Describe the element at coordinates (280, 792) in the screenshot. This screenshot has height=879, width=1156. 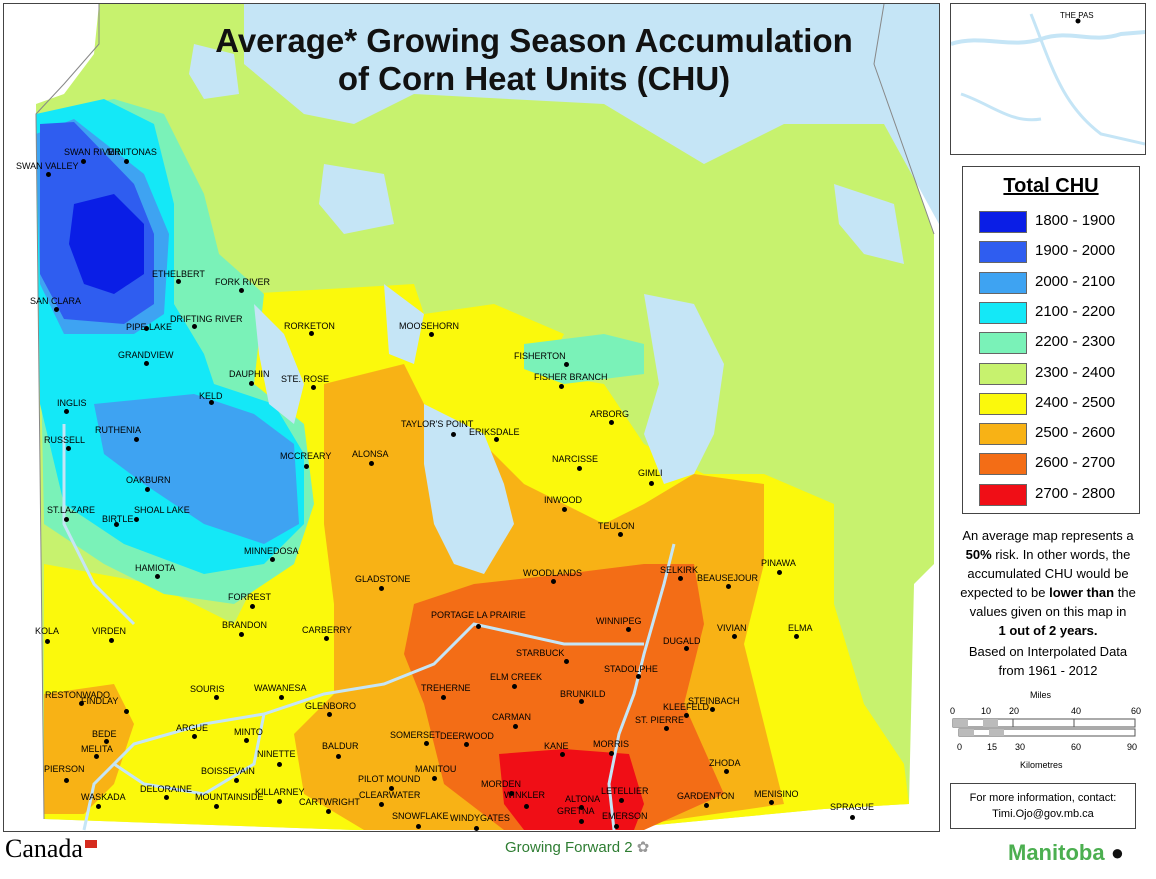
I see `city-label: KILLARNEY` at that location.